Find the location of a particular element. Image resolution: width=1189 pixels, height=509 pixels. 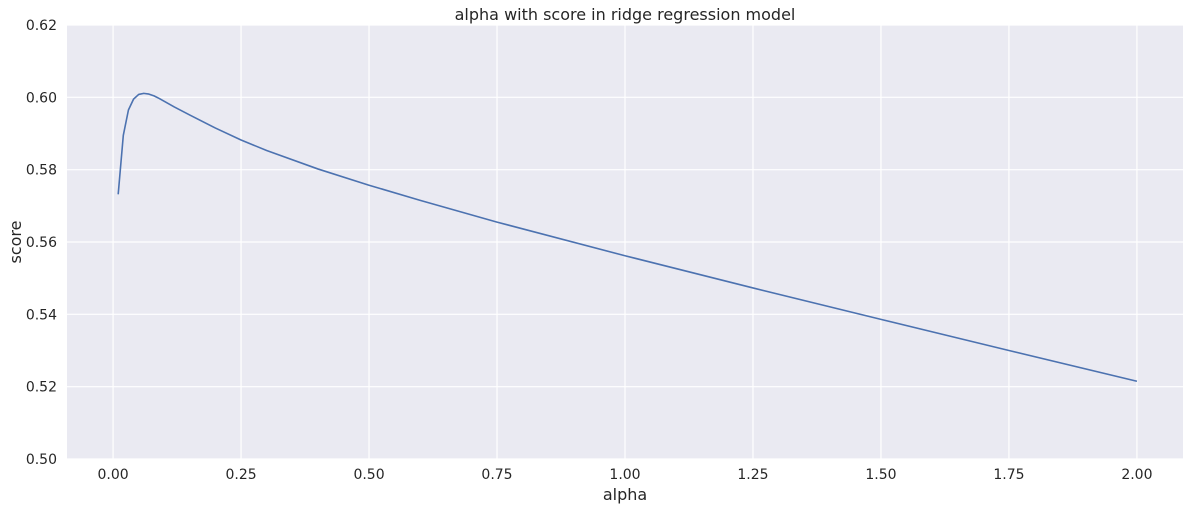

y-tick-label: 0.56 is located at coordinates (41, 243).